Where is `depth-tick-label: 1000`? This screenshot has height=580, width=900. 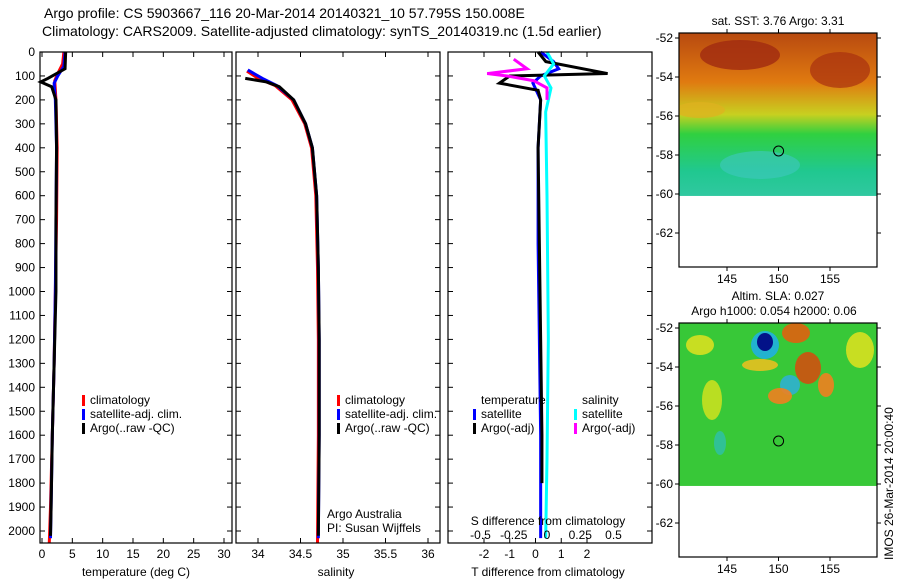 depth-tick-label: 1000 is located at coordinates (21, 292).